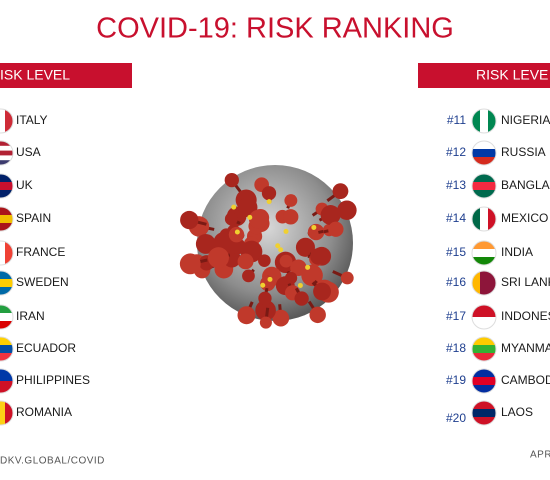 This screenshot has width=550, height=480. What do you see at coordinates (525, 380) in the screenshot?
I see `country-name: CAMBOD` at bounding box center [525, 380].